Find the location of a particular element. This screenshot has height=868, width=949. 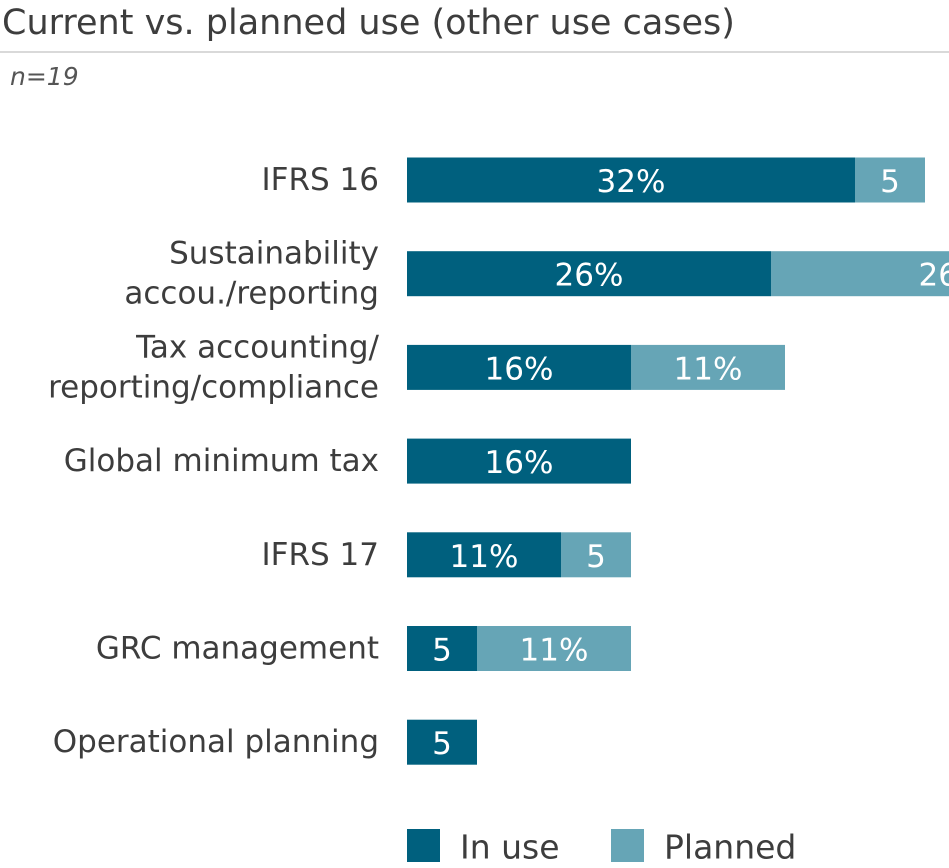

category-label-ifrs-16: IFRS 16 is located at coordinates (321, 180).